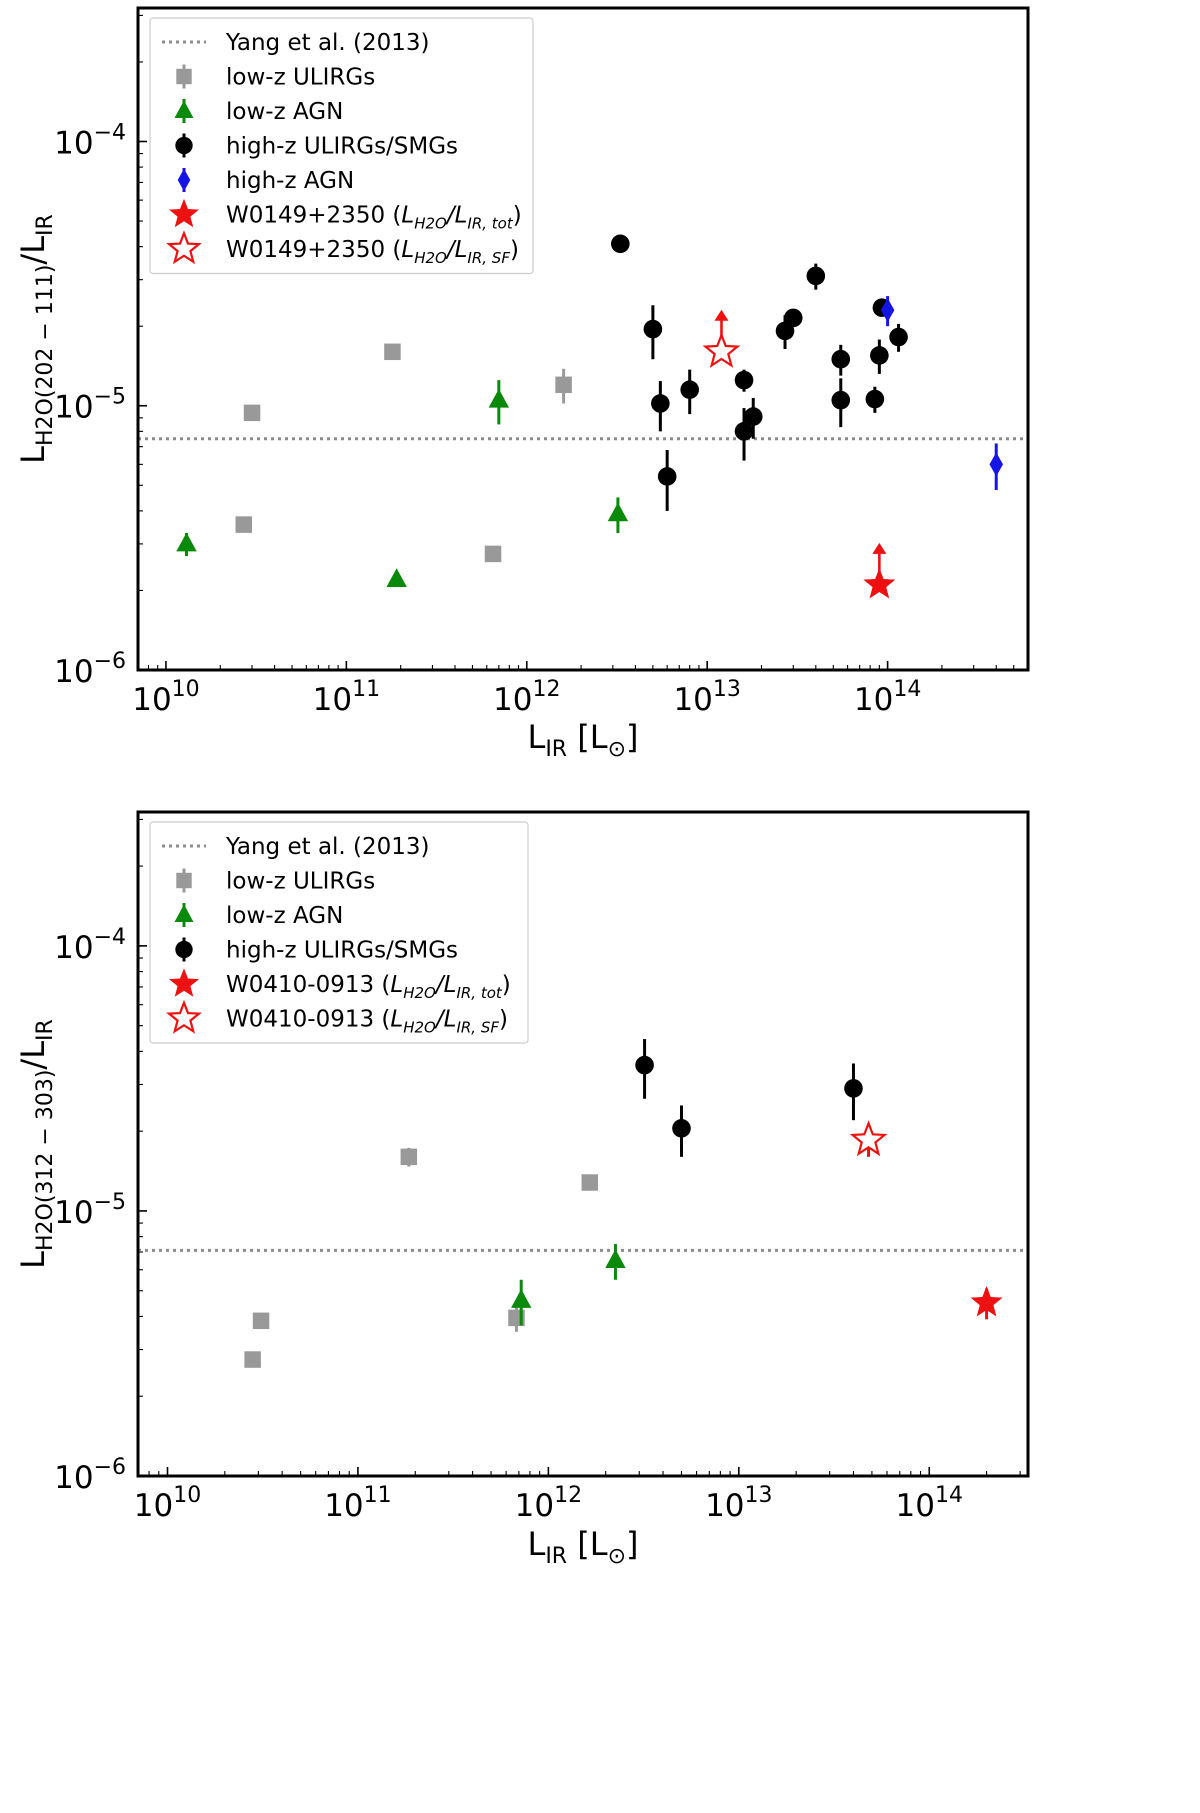  What do you see at coordinates (290, 181) in the screenshot?
I see `legend-label: high-z AGN` at bounding box center [290, 181].